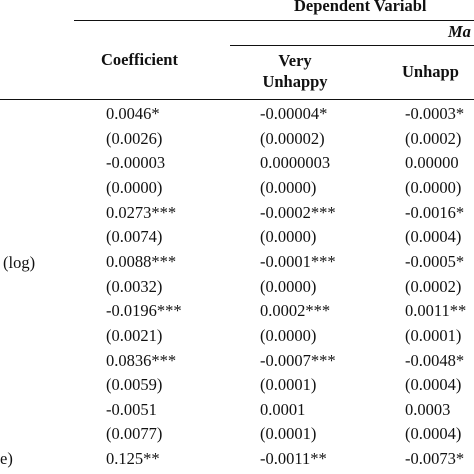 The height and width of the screenshot is (474, 474). What do you see at coordinates (141, 212) in the screenshot?
I see `estimate-cell: 0.0273***` at bounding box center [141, 212].